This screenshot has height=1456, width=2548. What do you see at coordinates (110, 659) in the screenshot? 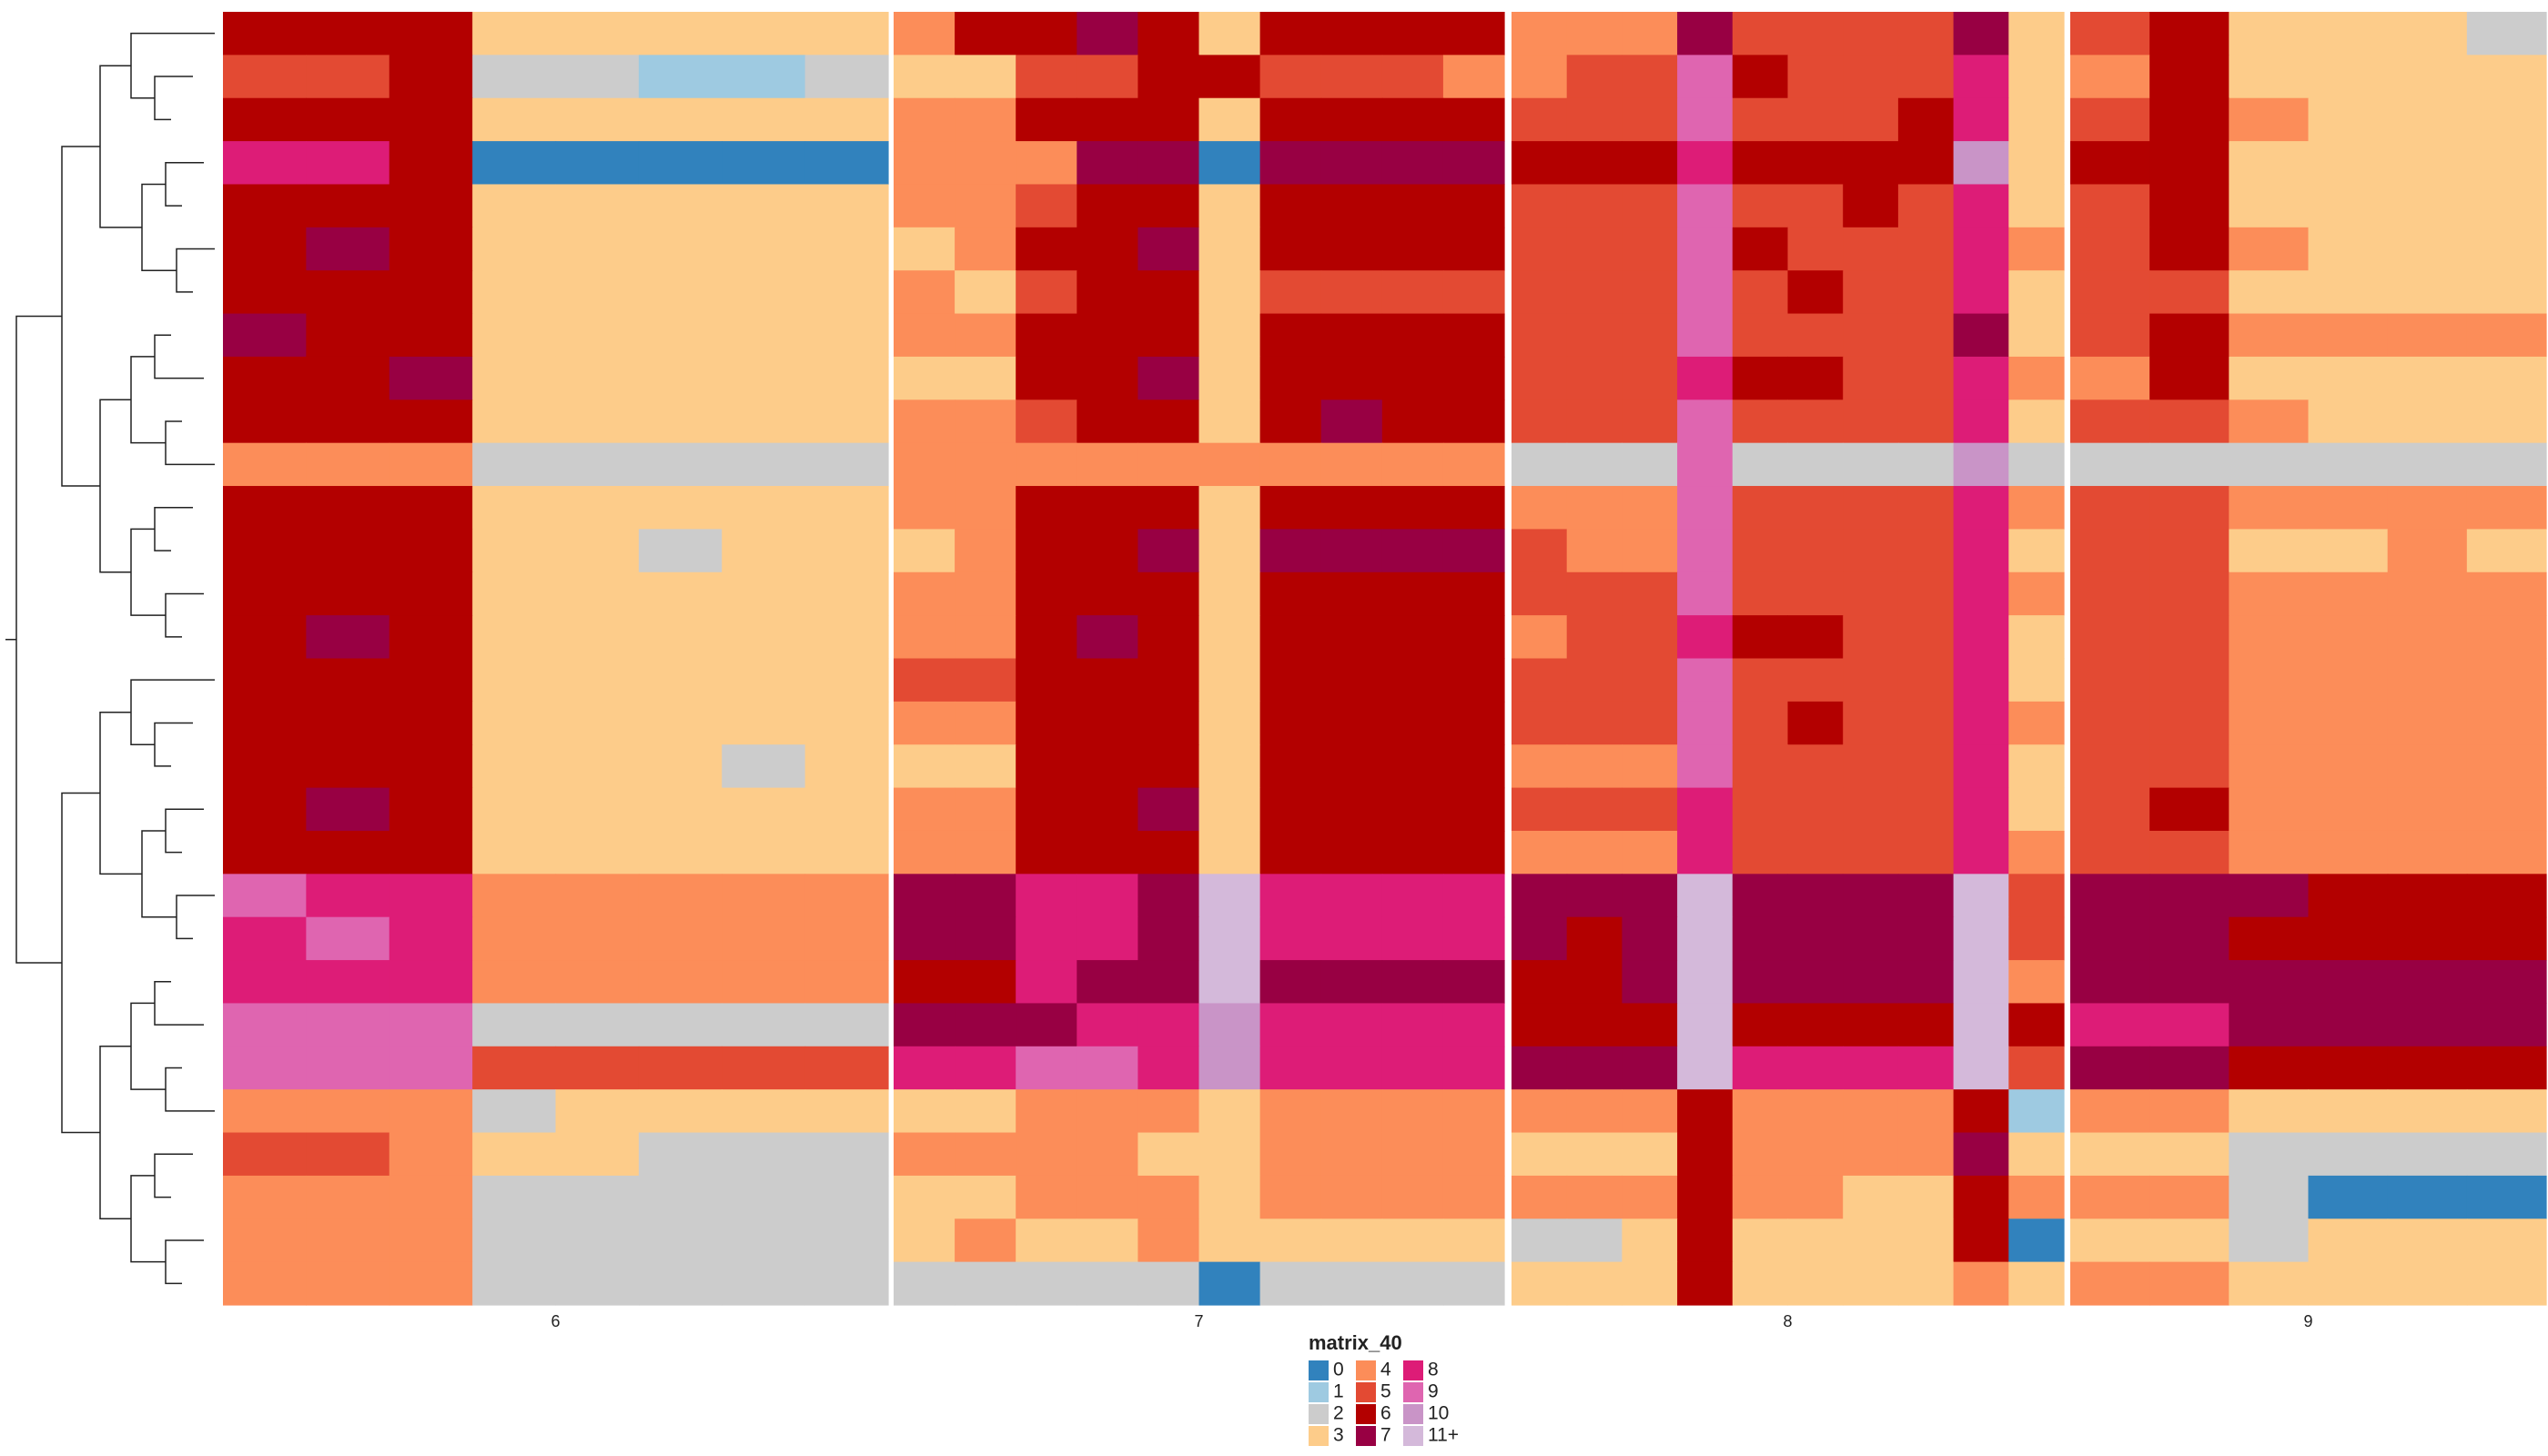
I see `dendrogram` at bounding box center [110, 659].